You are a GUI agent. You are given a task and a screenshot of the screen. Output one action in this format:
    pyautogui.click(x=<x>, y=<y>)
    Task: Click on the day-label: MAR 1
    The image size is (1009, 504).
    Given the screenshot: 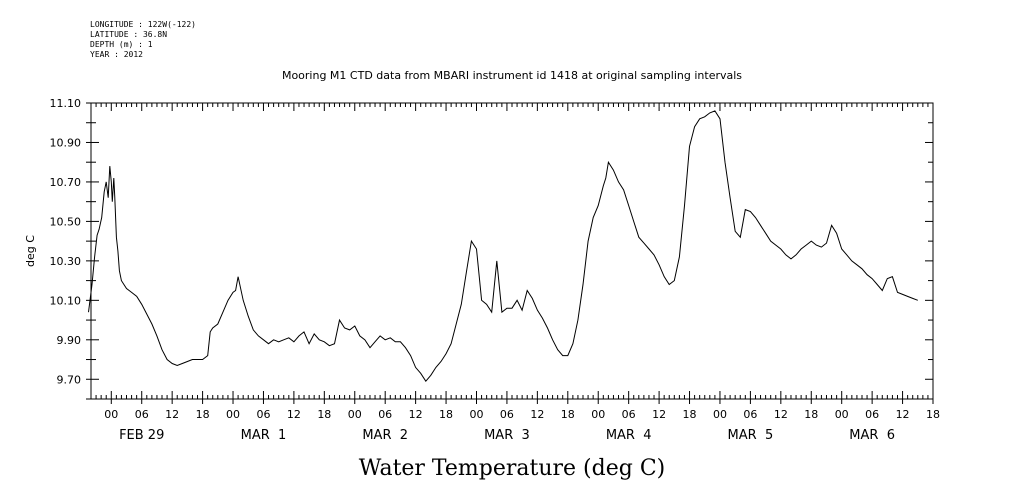 What is the action you would take?
    pyautogui.click(x=264, y=435)
    